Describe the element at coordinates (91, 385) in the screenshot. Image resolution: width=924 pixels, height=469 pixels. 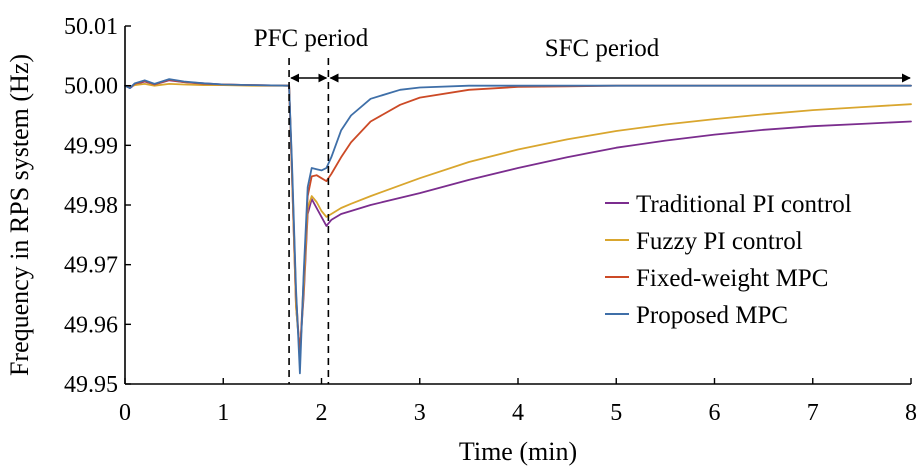
I see `y-tick-label-0: 49.95` at that location.